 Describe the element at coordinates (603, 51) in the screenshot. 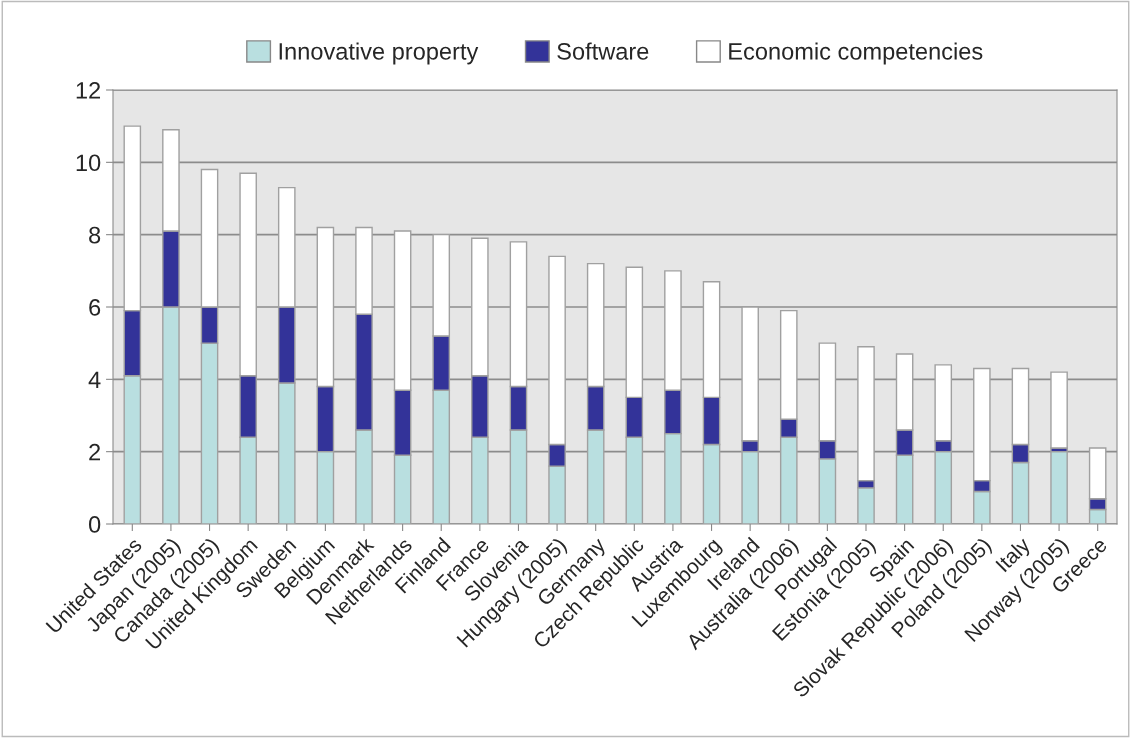

I see `legend-label: Software` at that location.